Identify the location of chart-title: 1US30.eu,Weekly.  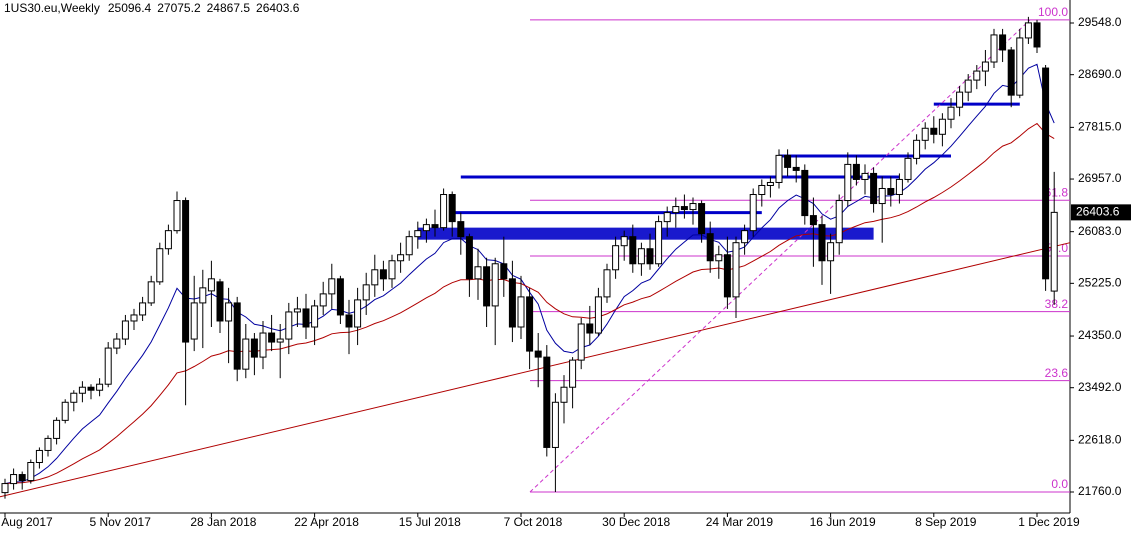
(52, 8).